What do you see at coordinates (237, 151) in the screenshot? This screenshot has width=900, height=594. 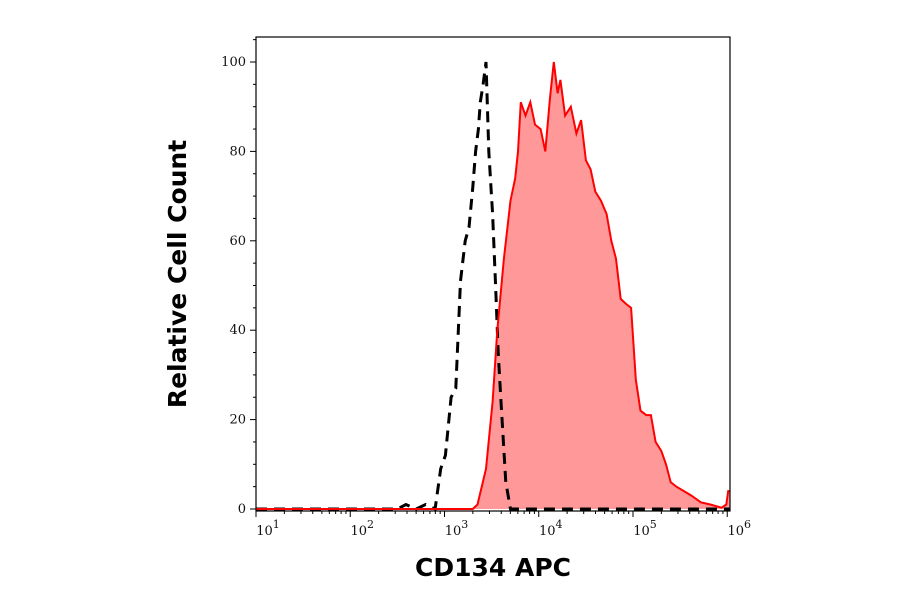 I see `y-tick-label: 80` at bounding box center [237, 151].